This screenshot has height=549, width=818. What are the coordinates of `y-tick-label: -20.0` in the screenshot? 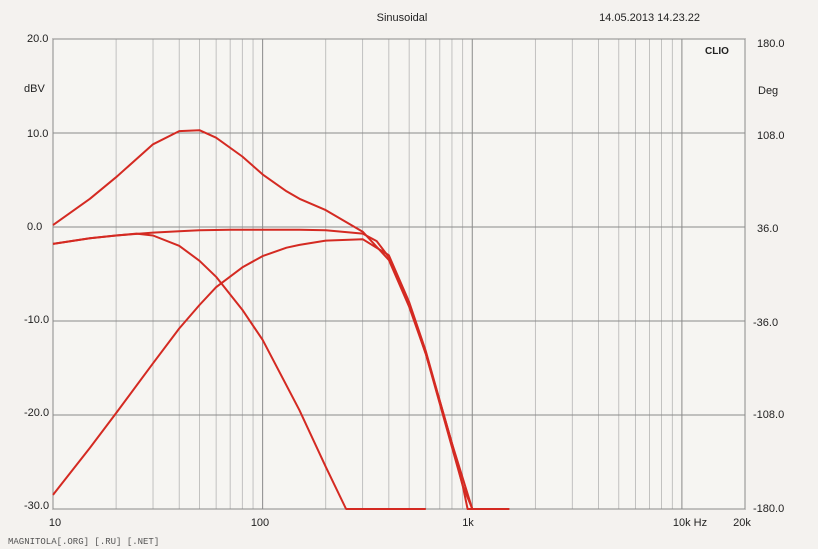 It's located at (36, 413).